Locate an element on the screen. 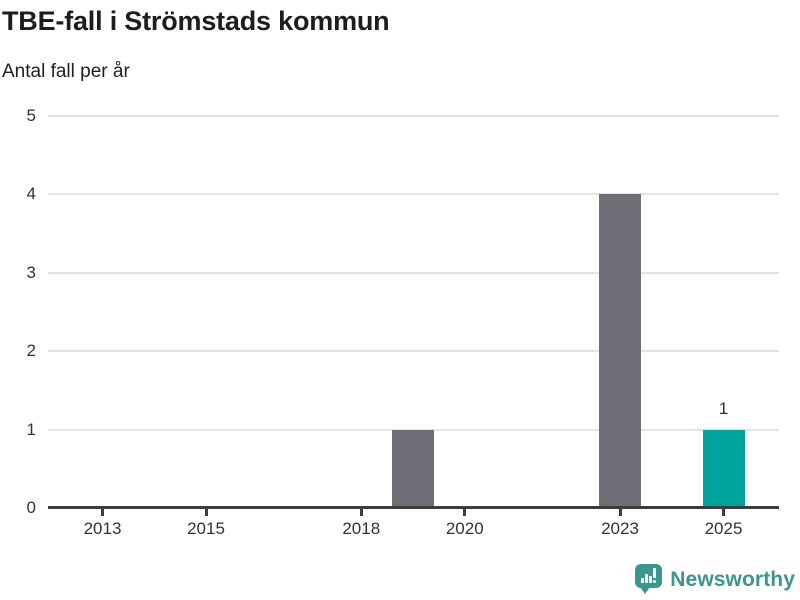  chart-subtitle: Antal fall per år is located at coordinates (66, 71).